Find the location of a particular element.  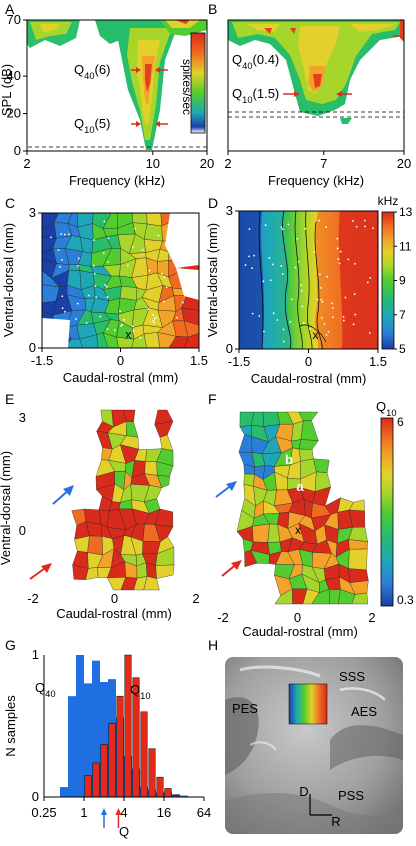

panel-letter-g: G is located at coordinates (10, 645).